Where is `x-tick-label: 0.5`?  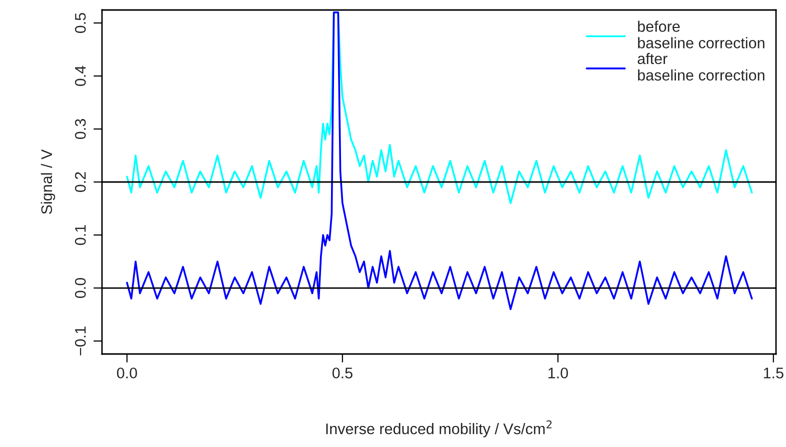 x-tick-label: 0.5 is located at coordinates (342, 373).